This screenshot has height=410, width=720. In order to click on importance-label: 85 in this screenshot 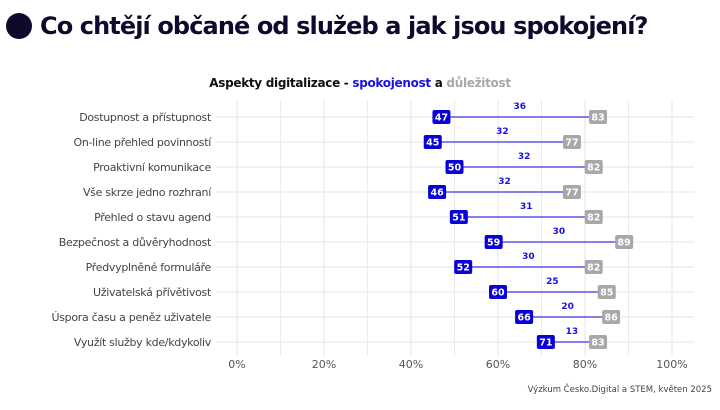, I will do `click(606, 293)`.